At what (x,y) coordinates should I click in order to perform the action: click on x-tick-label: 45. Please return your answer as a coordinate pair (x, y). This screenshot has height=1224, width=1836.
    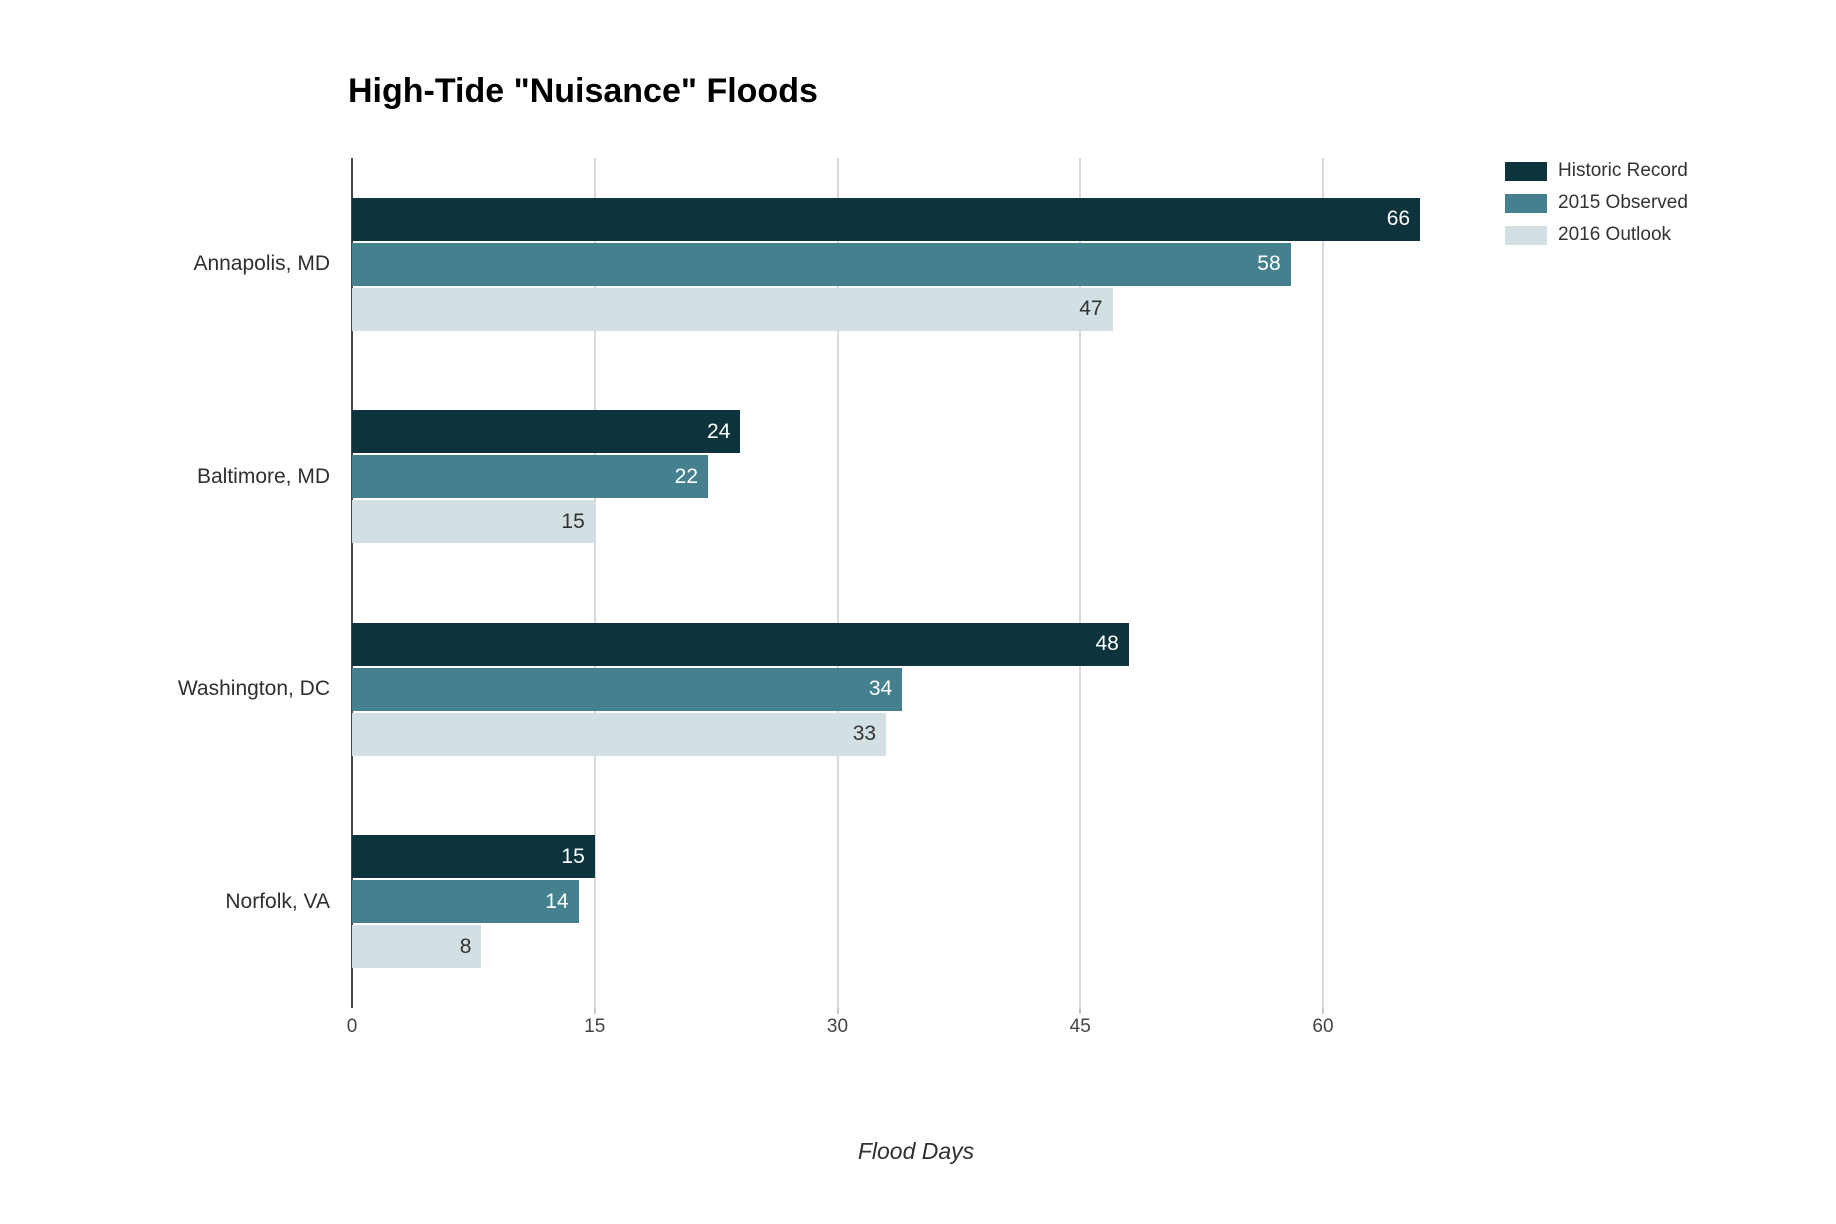
    Looking at the image, I should click on (1080, 1026).